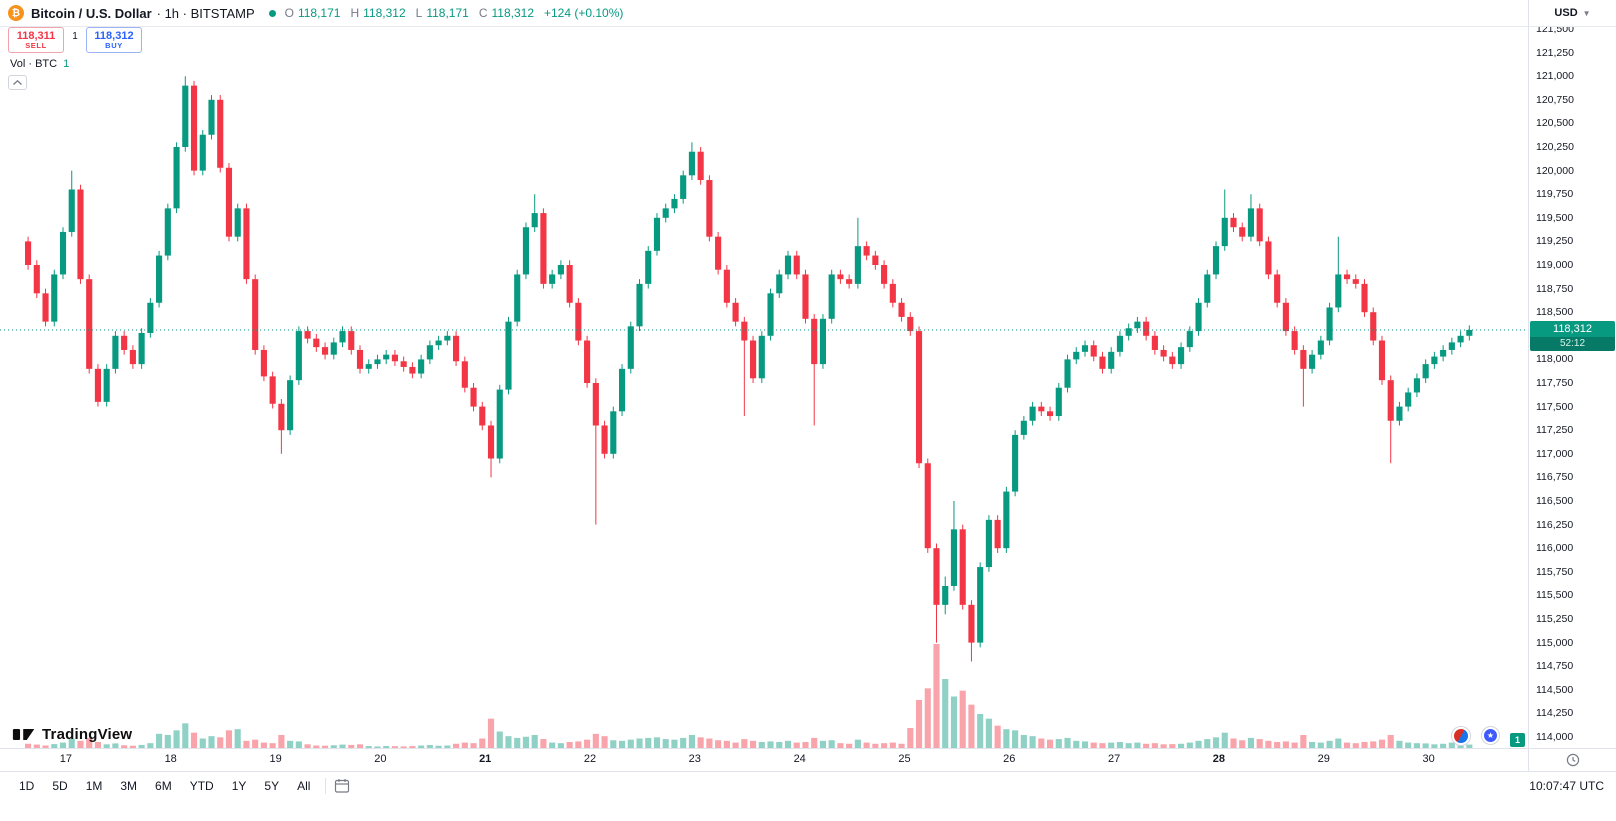 Image resolution: width=1616 pixels, height=821 pixels. What do you see at coordinates (1461, 736) in the screenshot?
I see `event-marker-icon` at bounding box center [1461, 736].